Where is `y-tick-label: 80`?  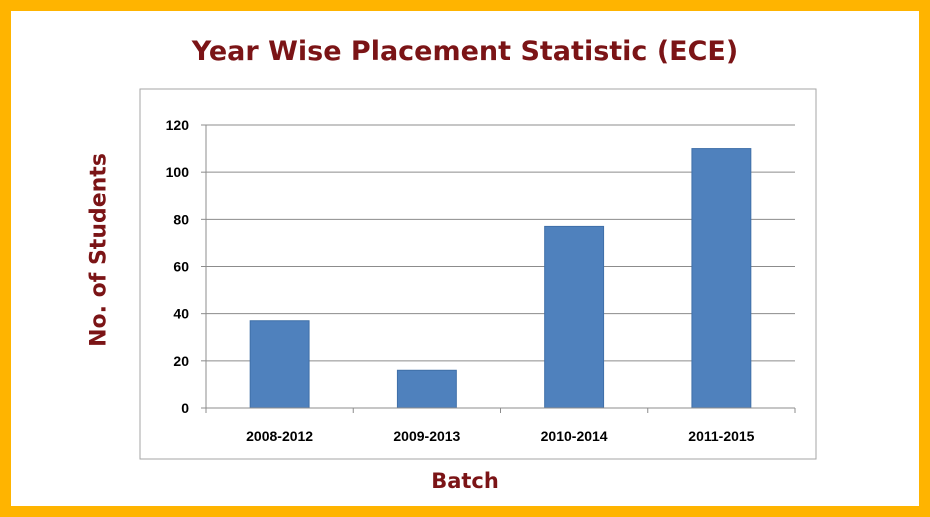
y-tick-label: 80 is located at coordinates (181, 219).